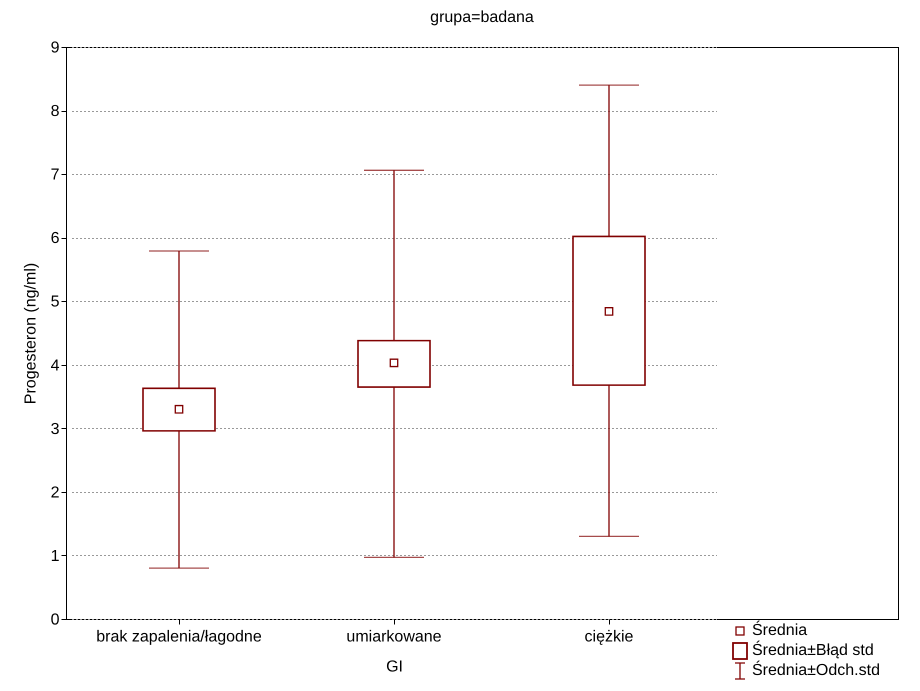  What do you see at coordinates (55, 429) in the screenshot?
I see `y-tick-label: 3` at bounding box center [55, 429].